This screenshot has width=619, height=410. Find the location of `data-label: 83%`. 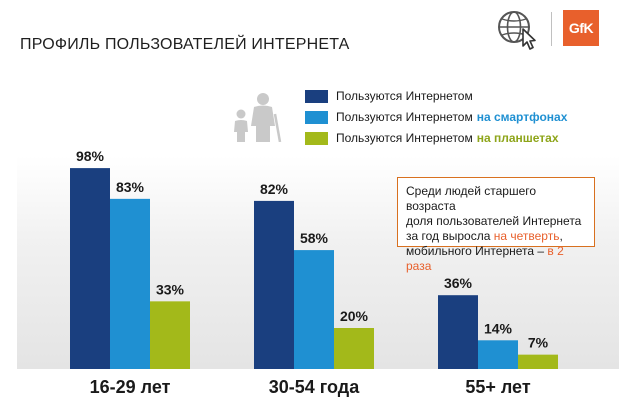

data-label: 83% is located at coordinates (130, 187).